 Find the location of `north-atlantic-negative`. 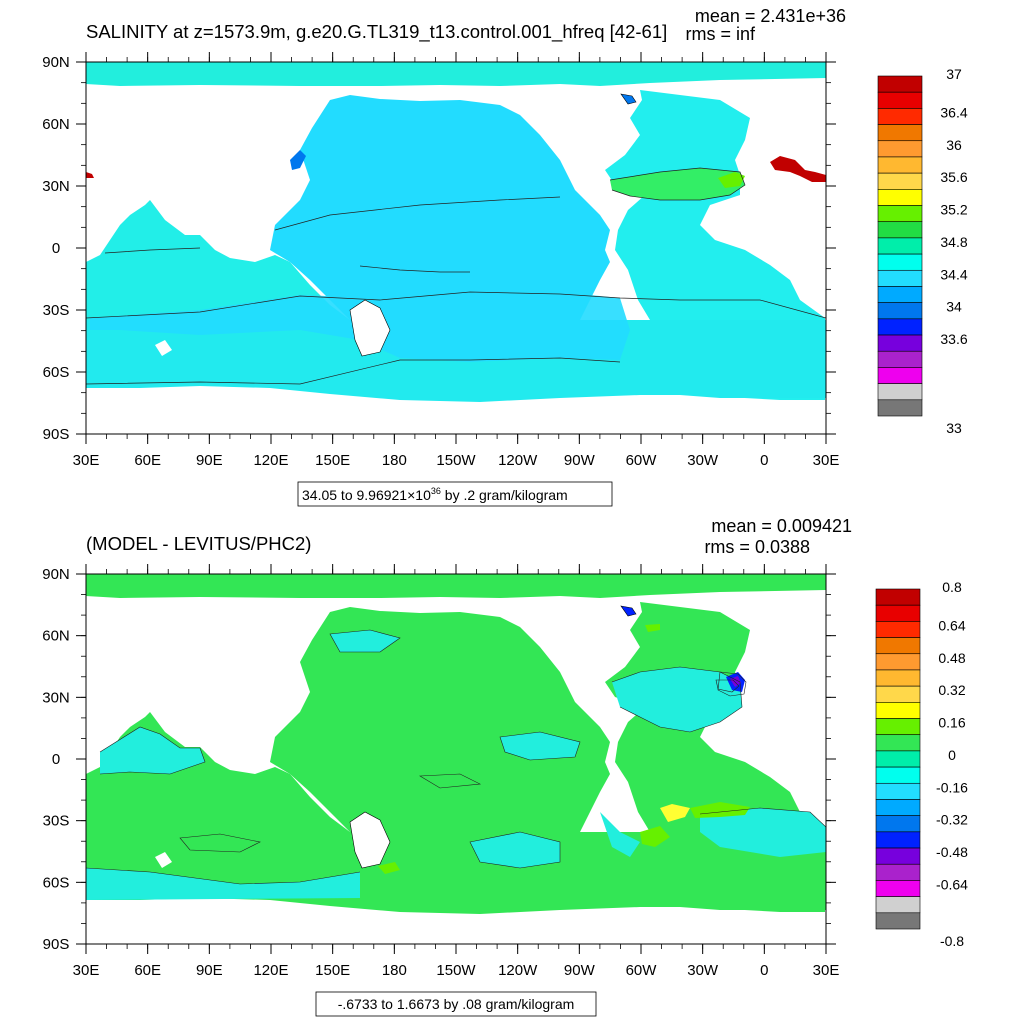

north-atlantic-negative is located at coordinates (677, 699).